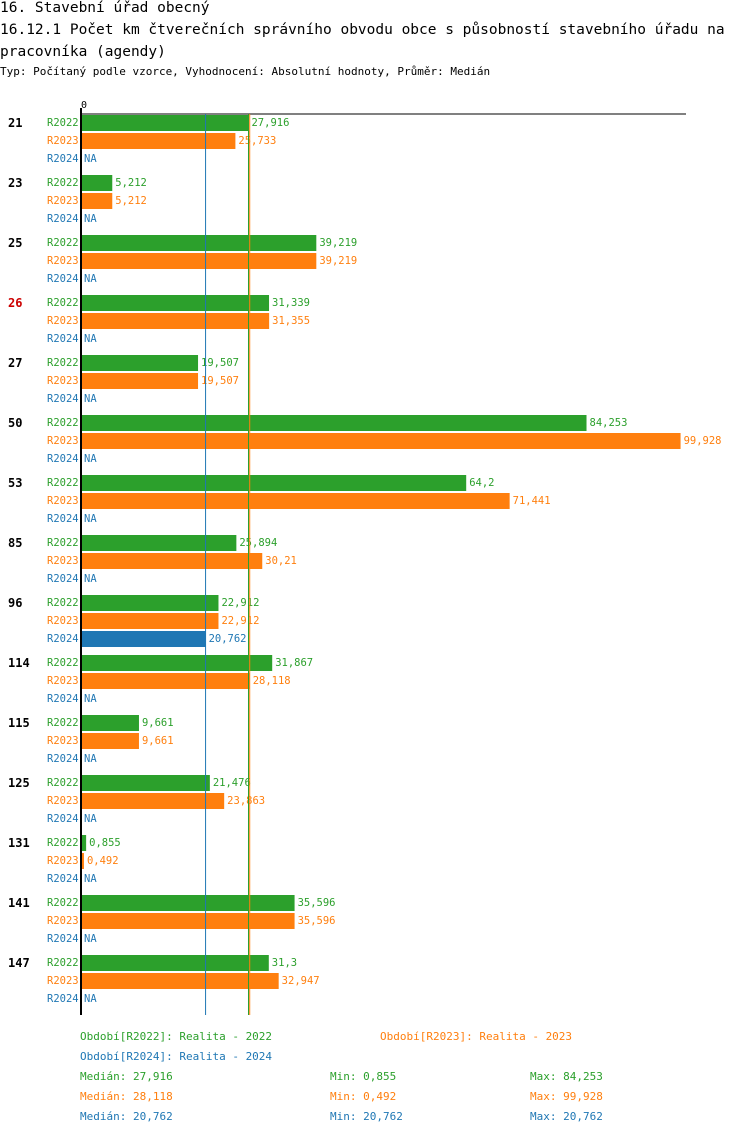 The height and width of the screenshot is (1134, 750). I want to click on stat-median-r2023: Medián: 28,118, so click(126, 1096).